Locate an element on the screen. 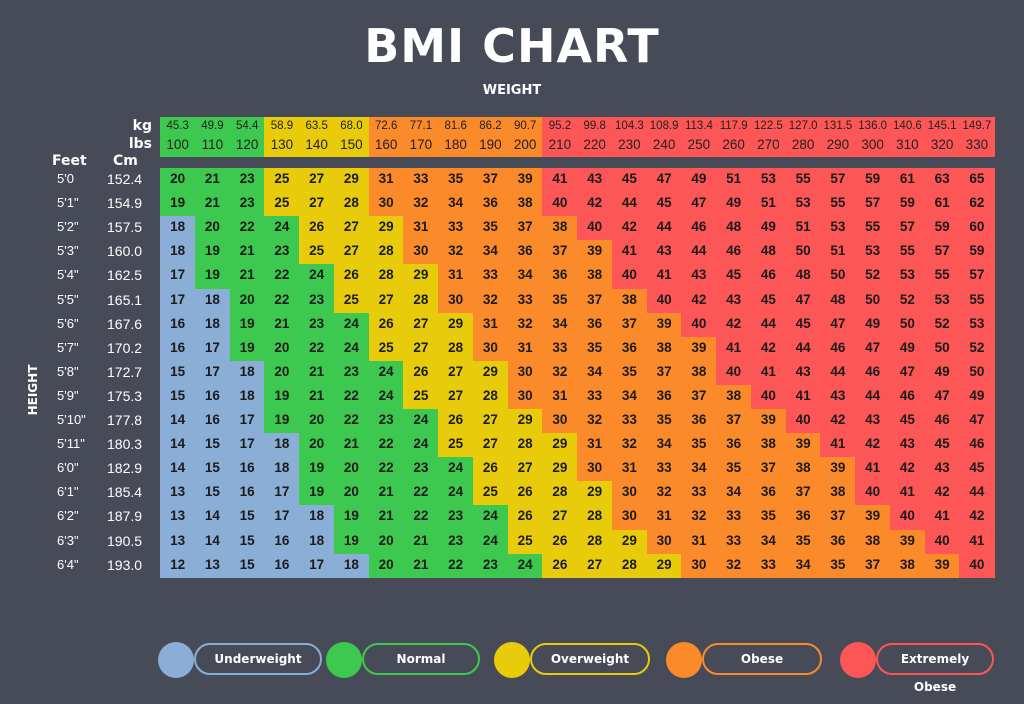 Image resolution: width=1024 pixels, height=704 pixels. weight-kg-label: 99.8 is located at coordinates (594, 126).